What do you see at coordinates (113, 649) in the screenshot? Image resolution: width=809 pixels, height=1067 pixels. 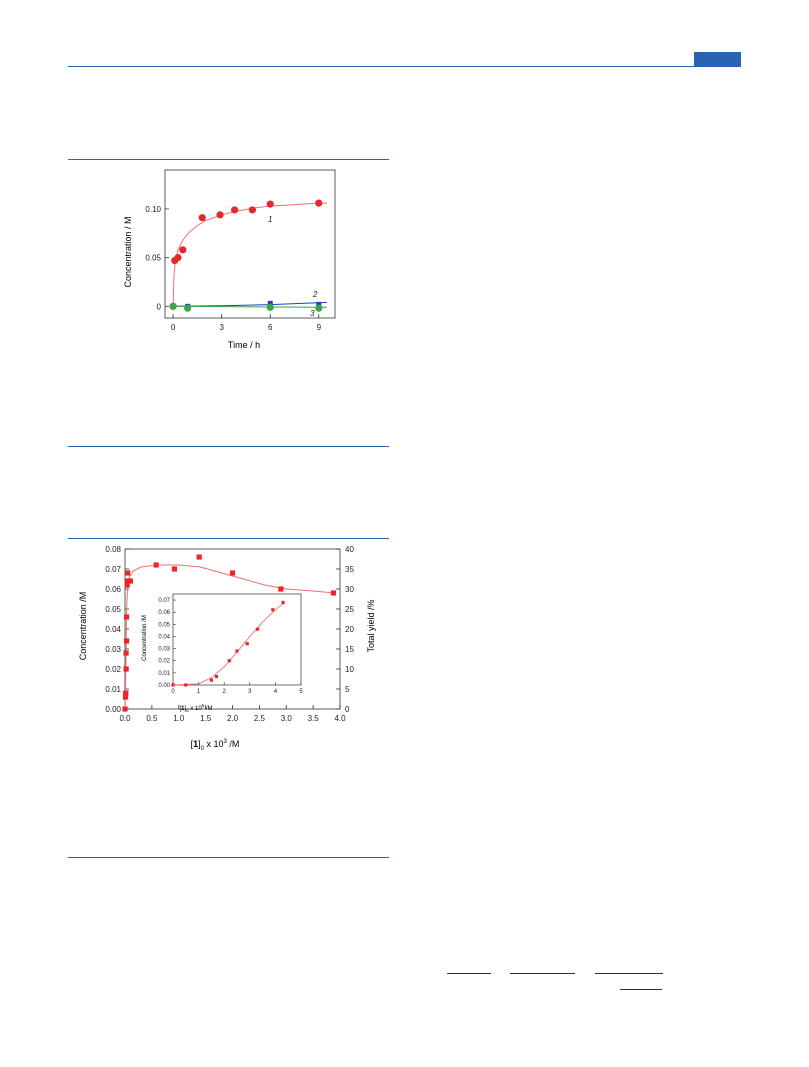 I see `y-tick-label: 0.03` at bounding box center [113, 649].